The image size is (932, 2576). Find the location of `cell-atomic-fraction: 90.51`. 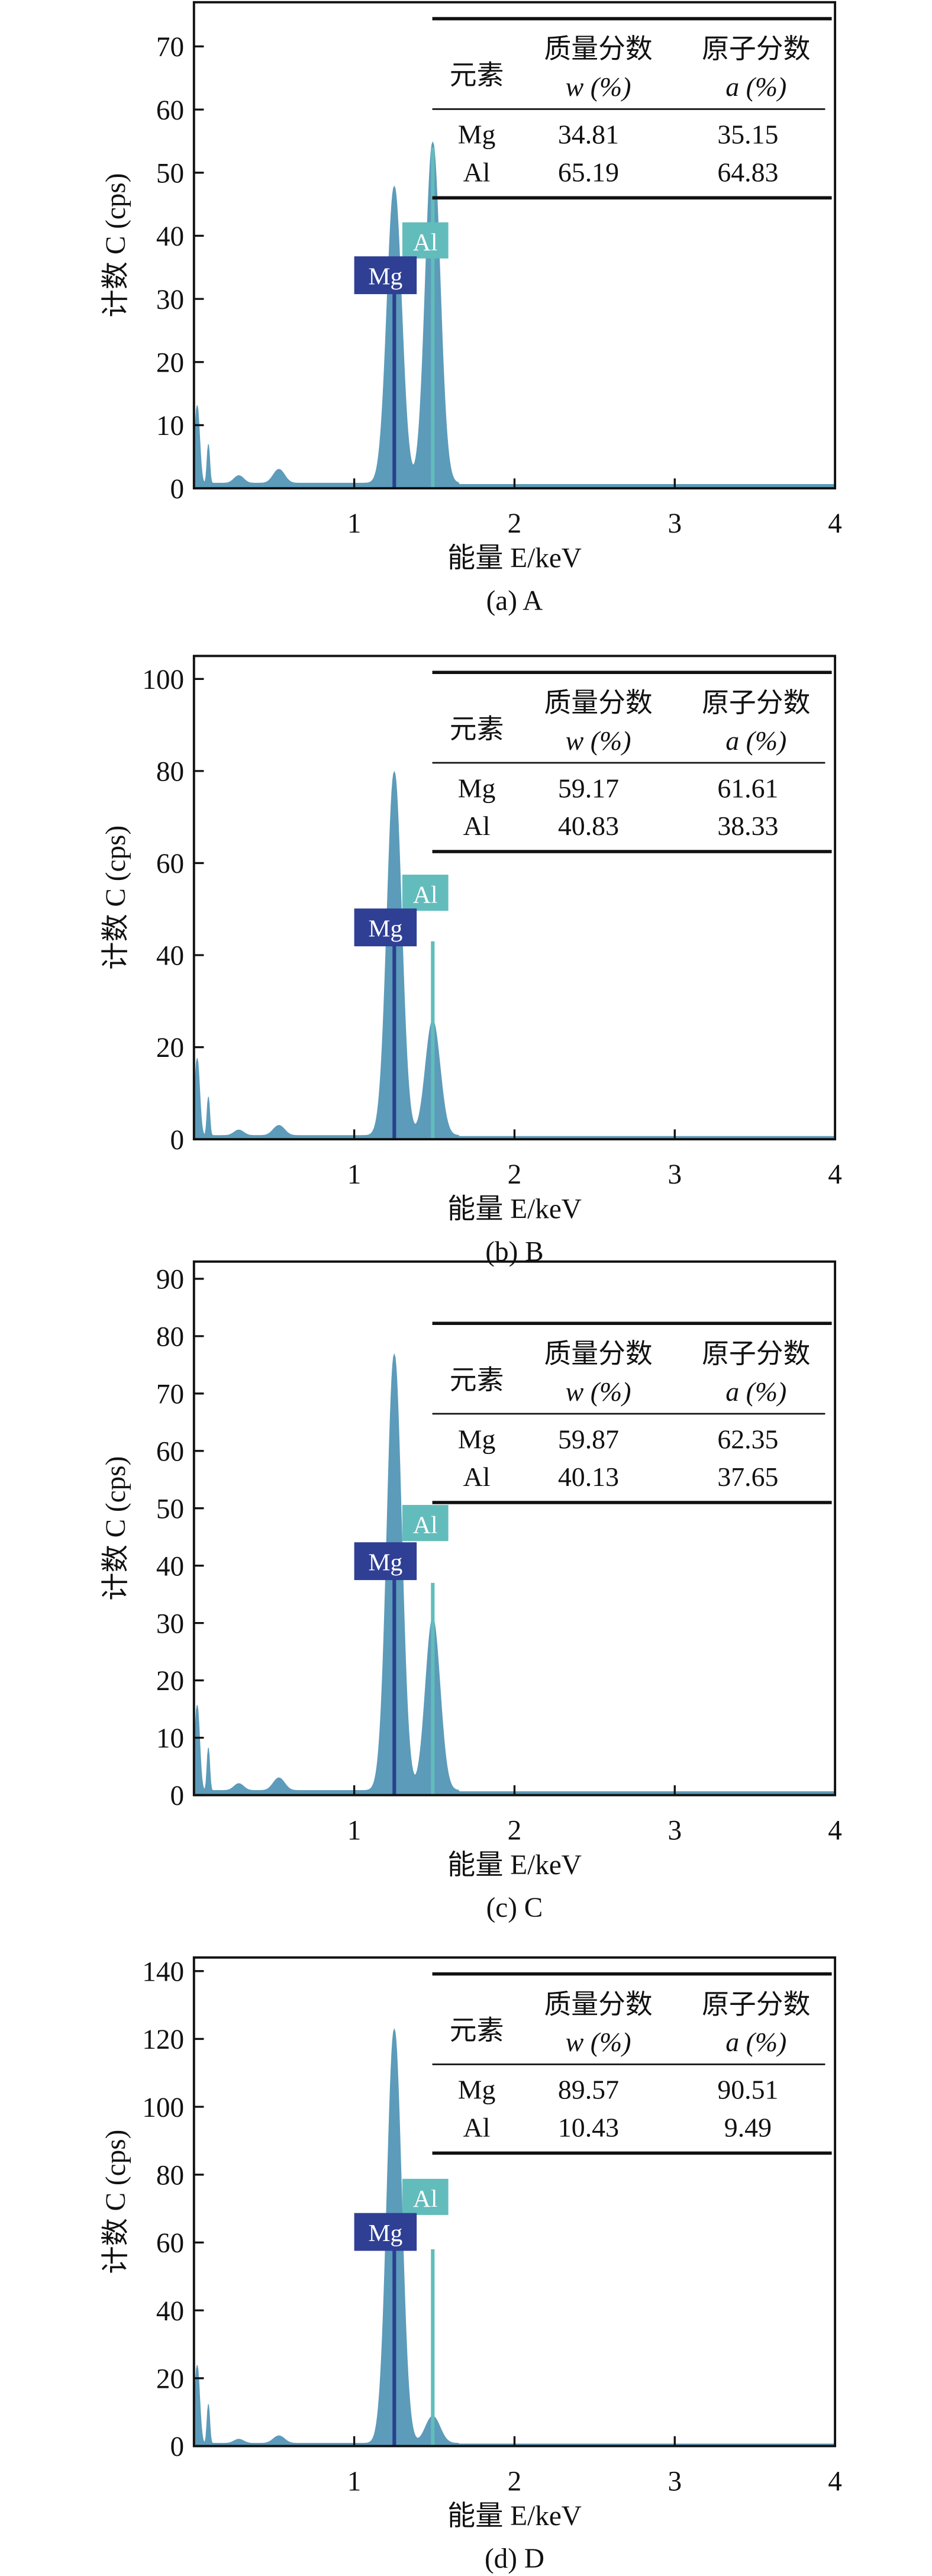

cell-atomic-fraction: 90.51 is located at coordinates (747, 2090).